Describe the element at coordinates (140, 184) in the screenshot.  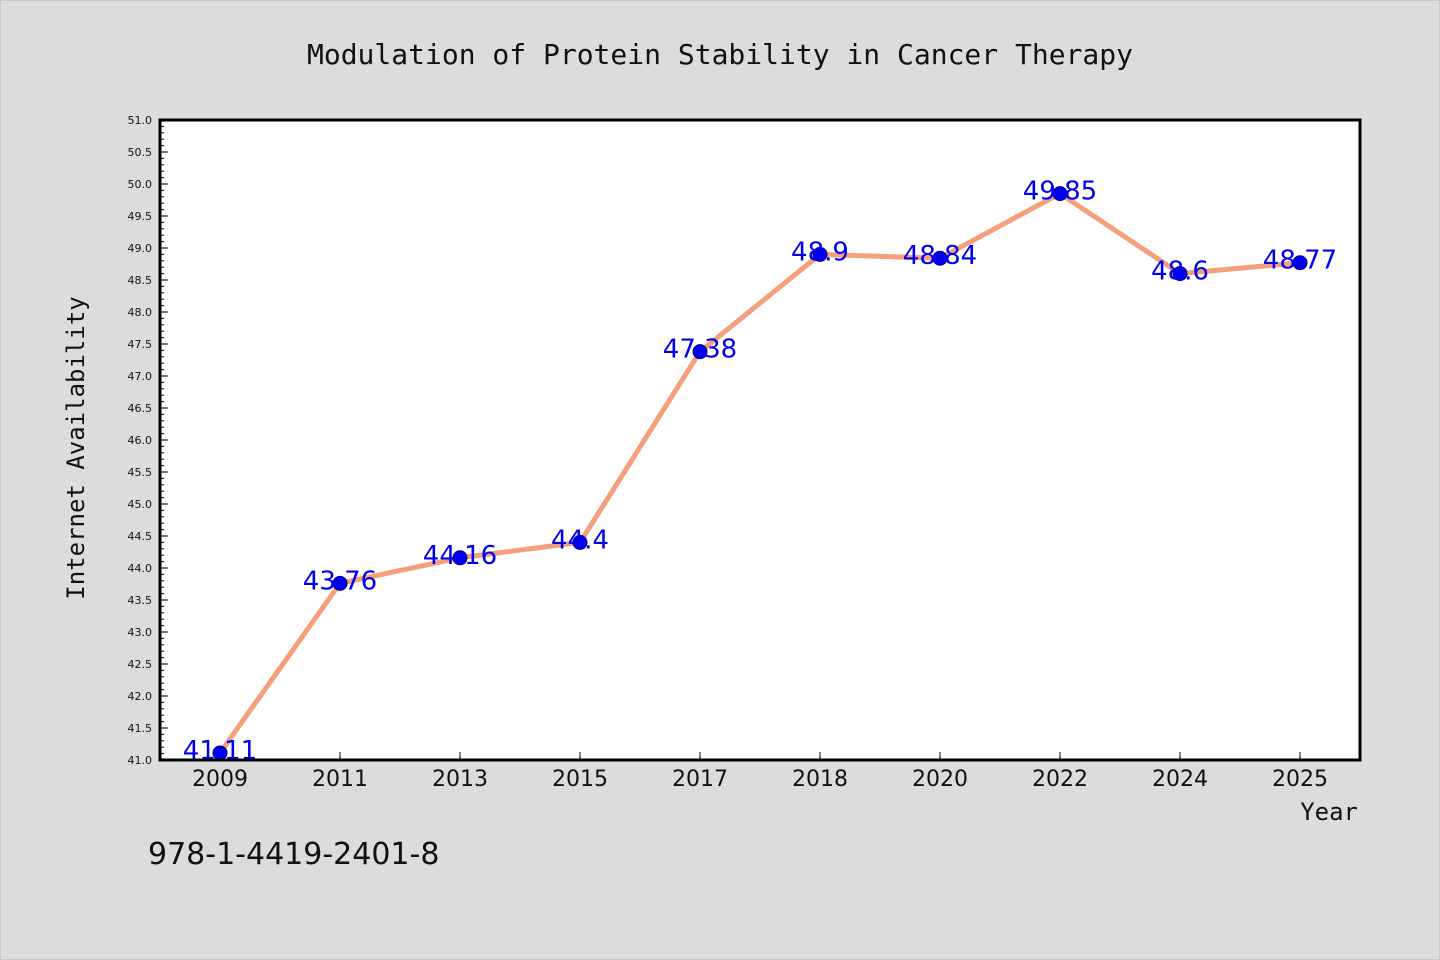
I see `y-tick-label: 50.0` at that location.